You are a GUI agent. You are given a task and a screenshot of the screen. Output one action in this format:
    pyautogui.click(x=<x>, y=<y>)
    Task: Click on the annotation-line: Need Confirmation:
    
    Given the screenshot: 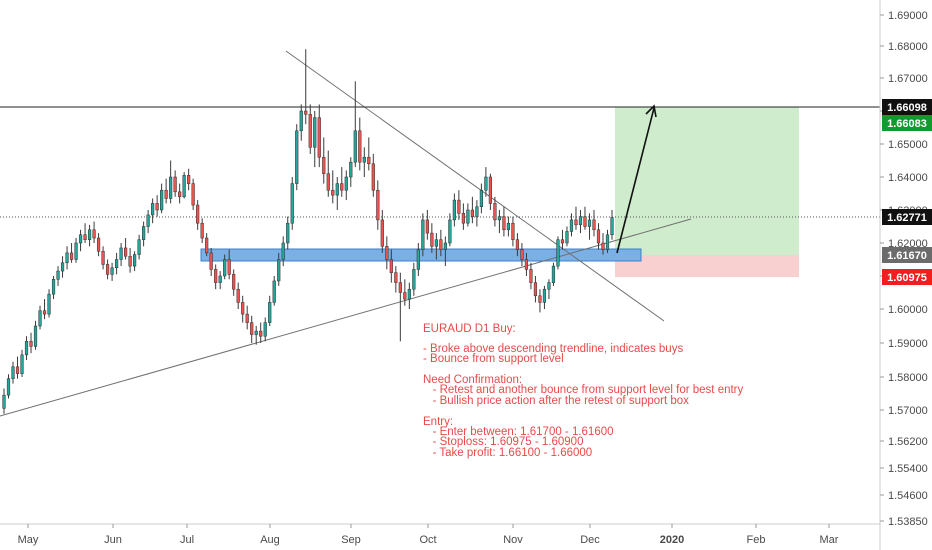 What is the action you would take?
    pyautogui.click(x=472, y=380)
    